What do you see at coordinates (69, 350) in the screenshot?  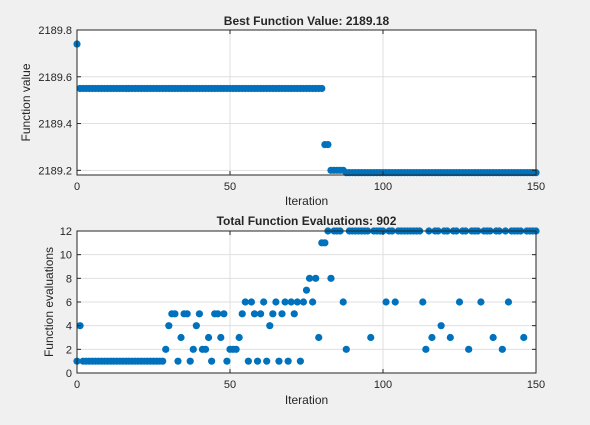 I see `y-tick-label: 2` at bounding box center [69, 350].